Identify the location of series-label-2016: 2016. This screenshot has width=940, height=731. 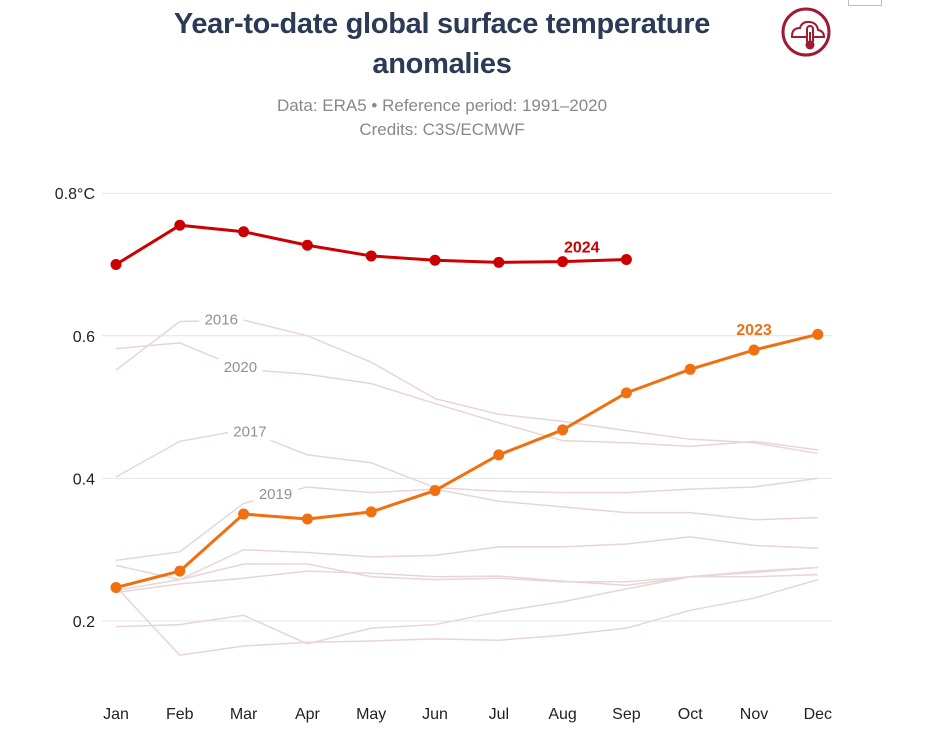
(221, 320).